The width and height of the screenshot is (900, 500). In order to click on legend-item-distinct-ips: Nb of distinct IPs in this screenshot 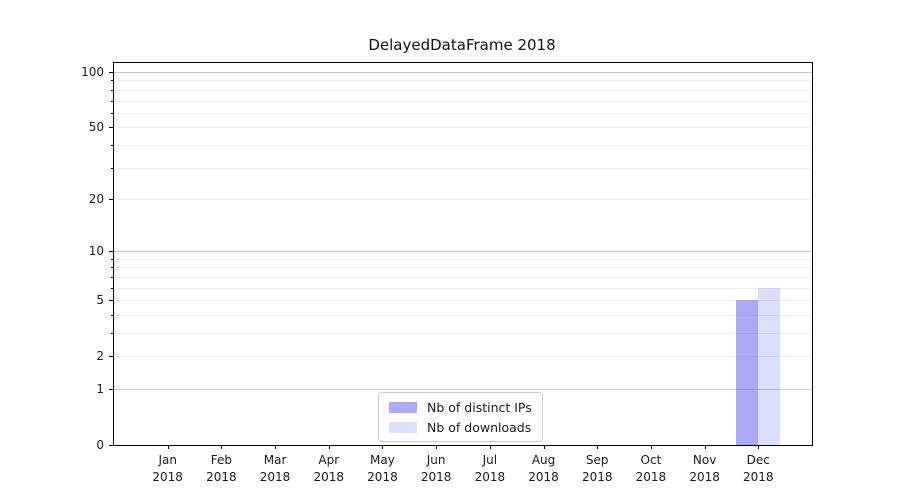, I will do `click(460, 407)`.